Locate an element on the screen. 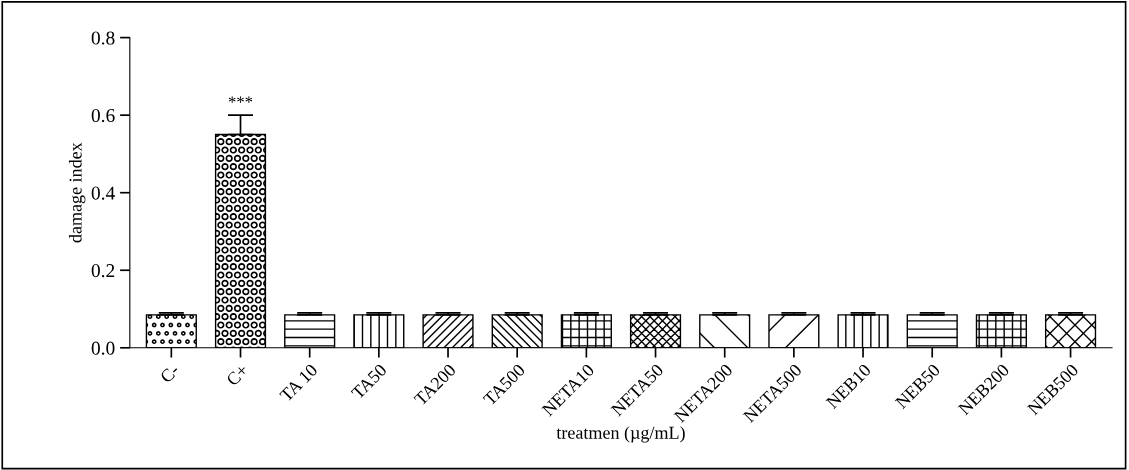 The height and width of the screenshot is (470, 1129). annotation: *** is located at coordinates (240, 99).